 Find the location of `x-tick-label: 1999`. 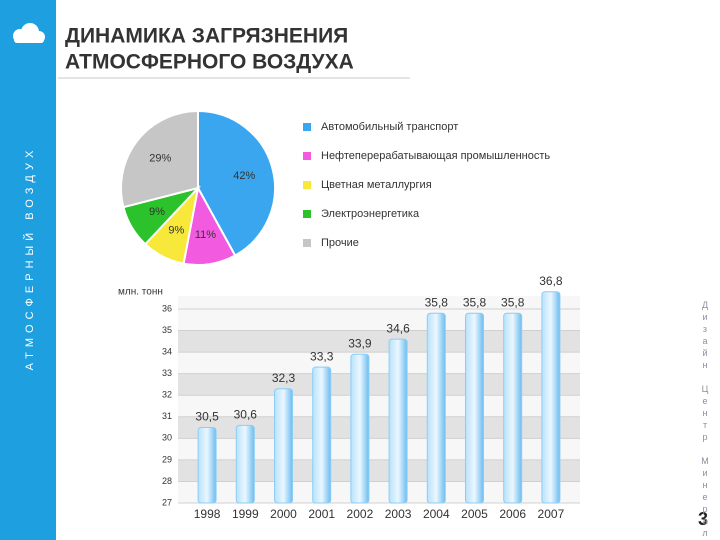

x-tick-label: 1999 is located at coordinates (245, 514).